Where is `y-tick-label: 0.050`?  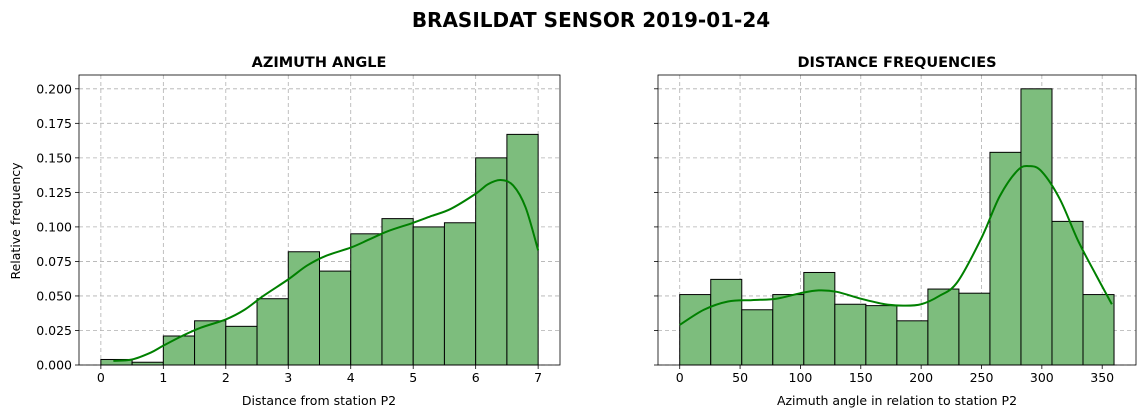
y-tick-label: 0.050 is located at coordinates (54, 295).